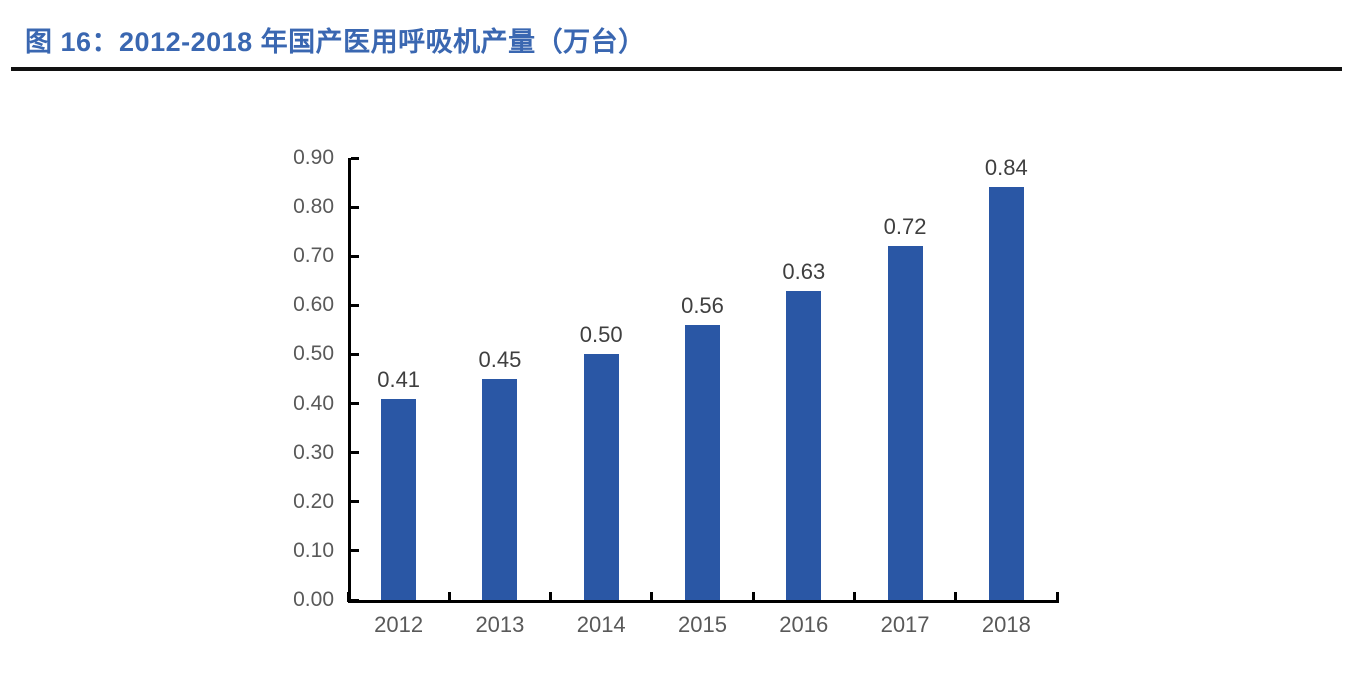 The width and height of the screenshot is (1354, 682). What do you see at coordinates (313, 452) in the screenshot?
I see `y-tick-label: 0.30` at bounding box center [313, 452].